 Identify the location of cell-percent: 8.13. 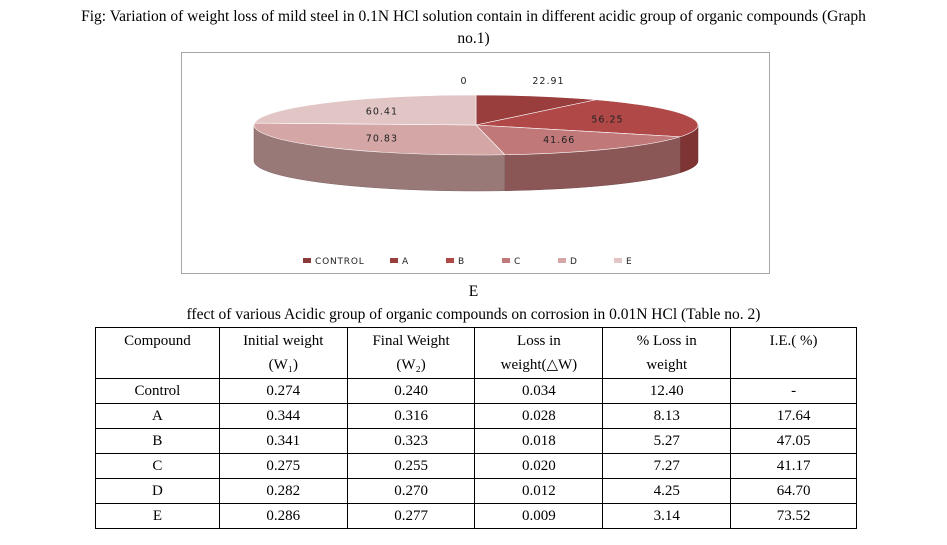
(667, 416).